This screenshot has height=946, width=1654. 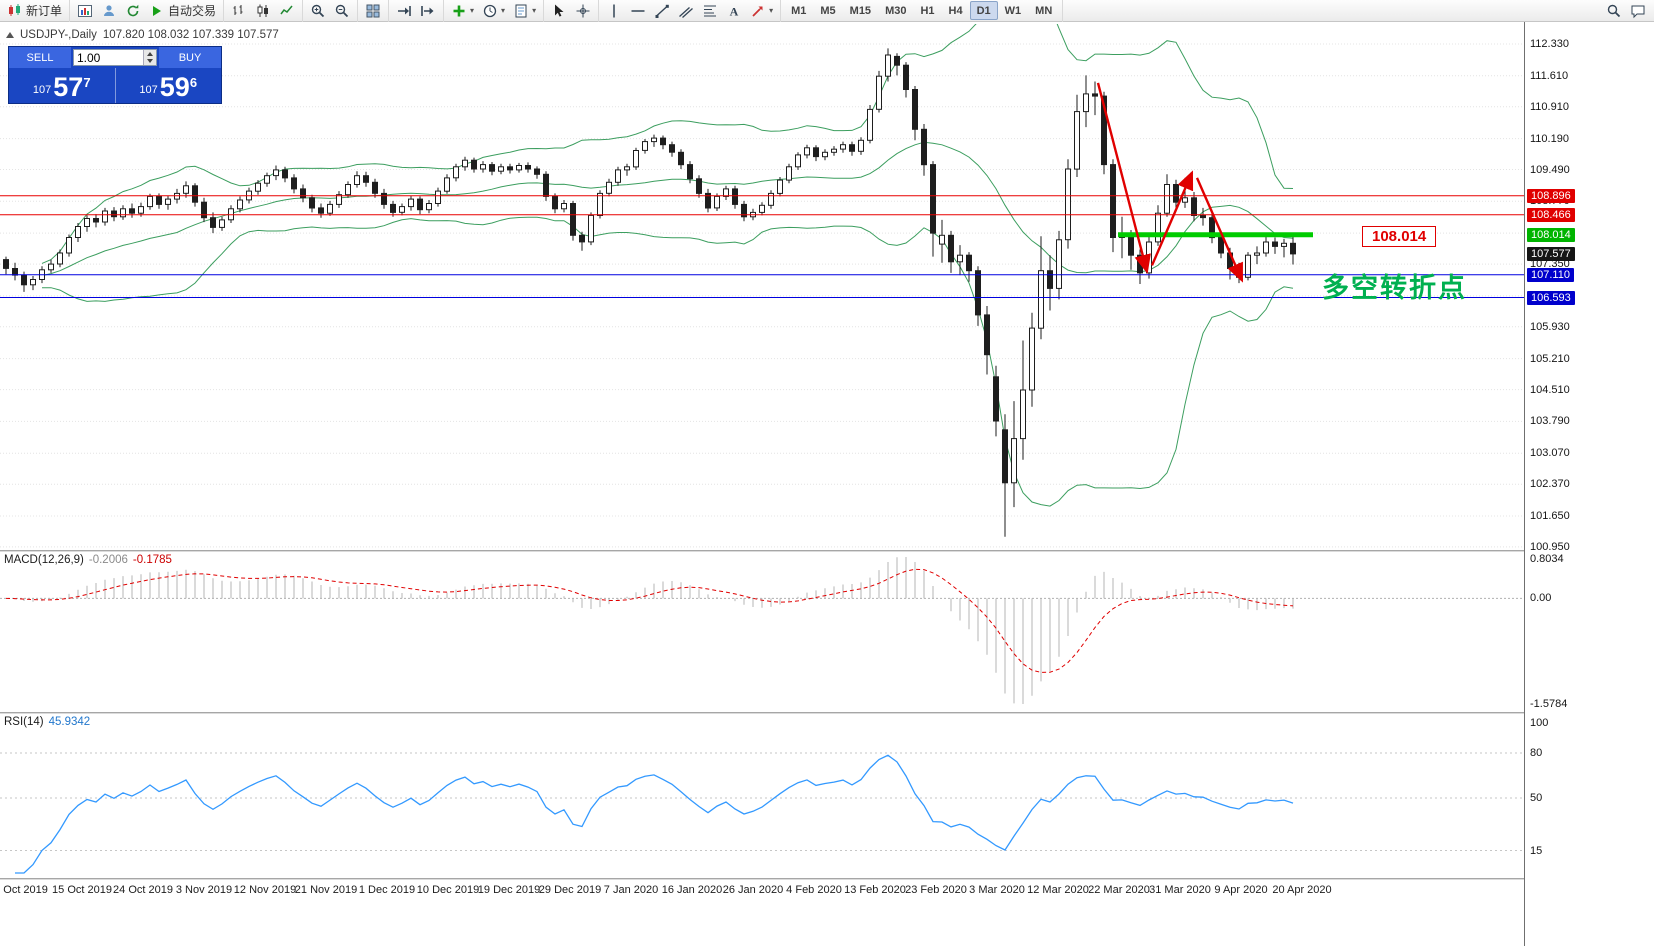 I want to click on macd-signal-line, so click(x=649, y=620).